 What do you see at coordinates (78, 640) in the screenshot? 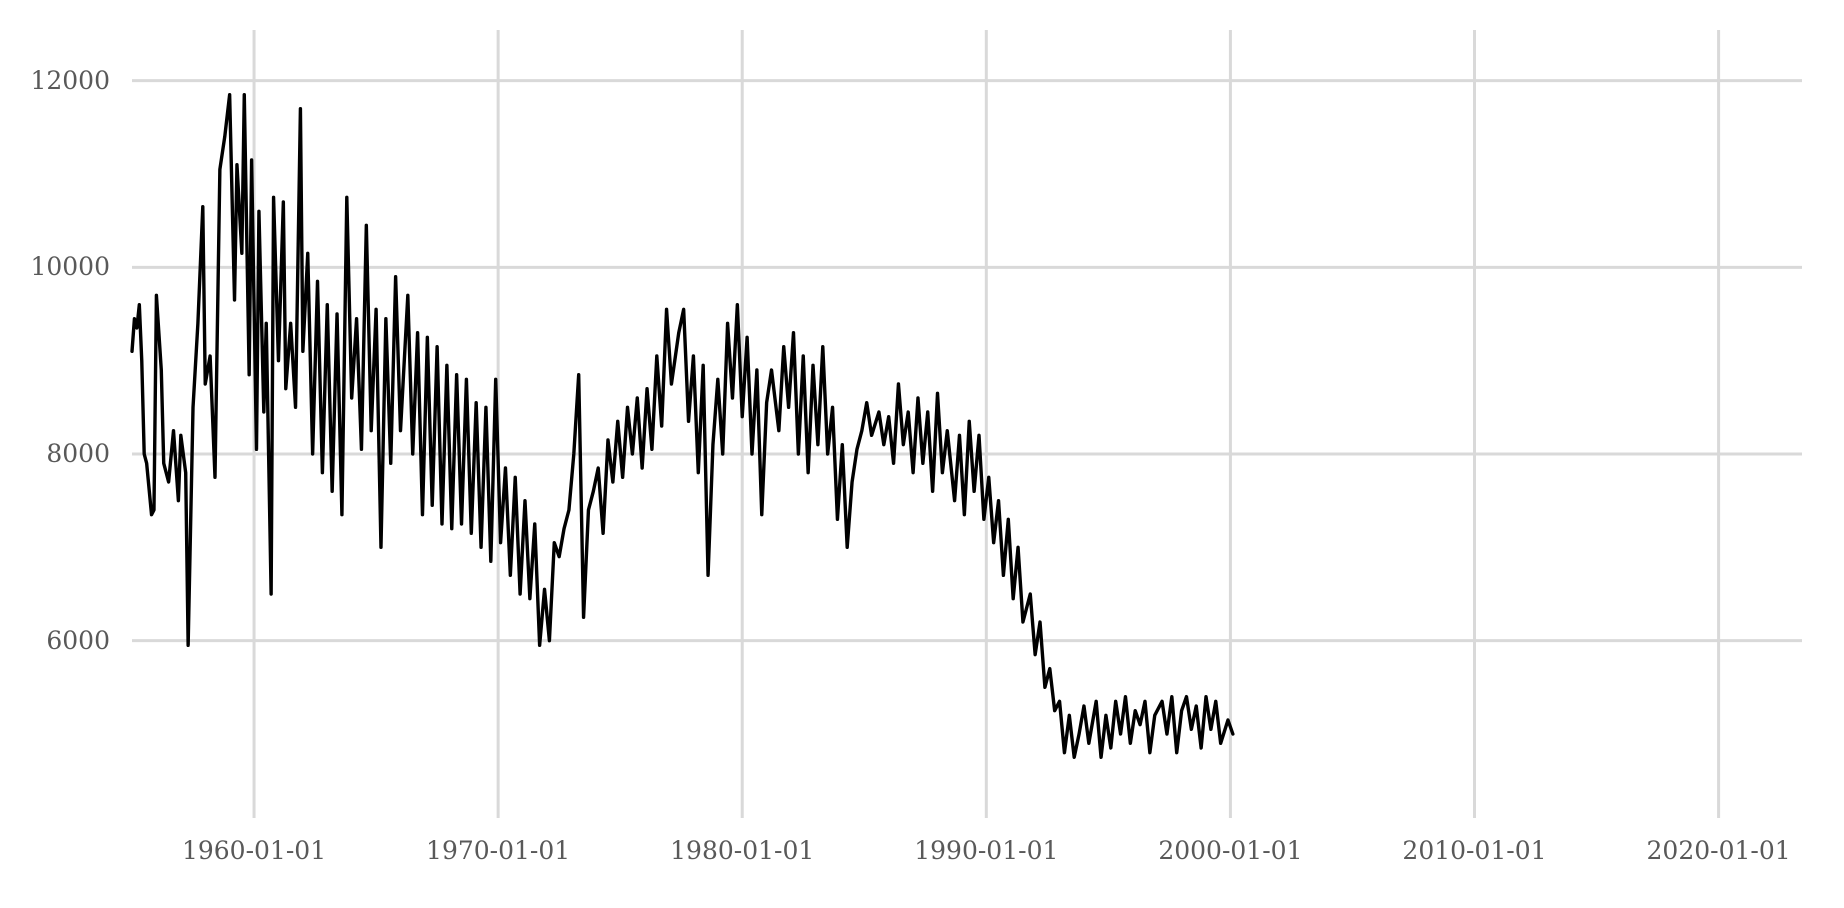
I see `y-axis-tick-label: 6000` at bounding box center [78, 640].